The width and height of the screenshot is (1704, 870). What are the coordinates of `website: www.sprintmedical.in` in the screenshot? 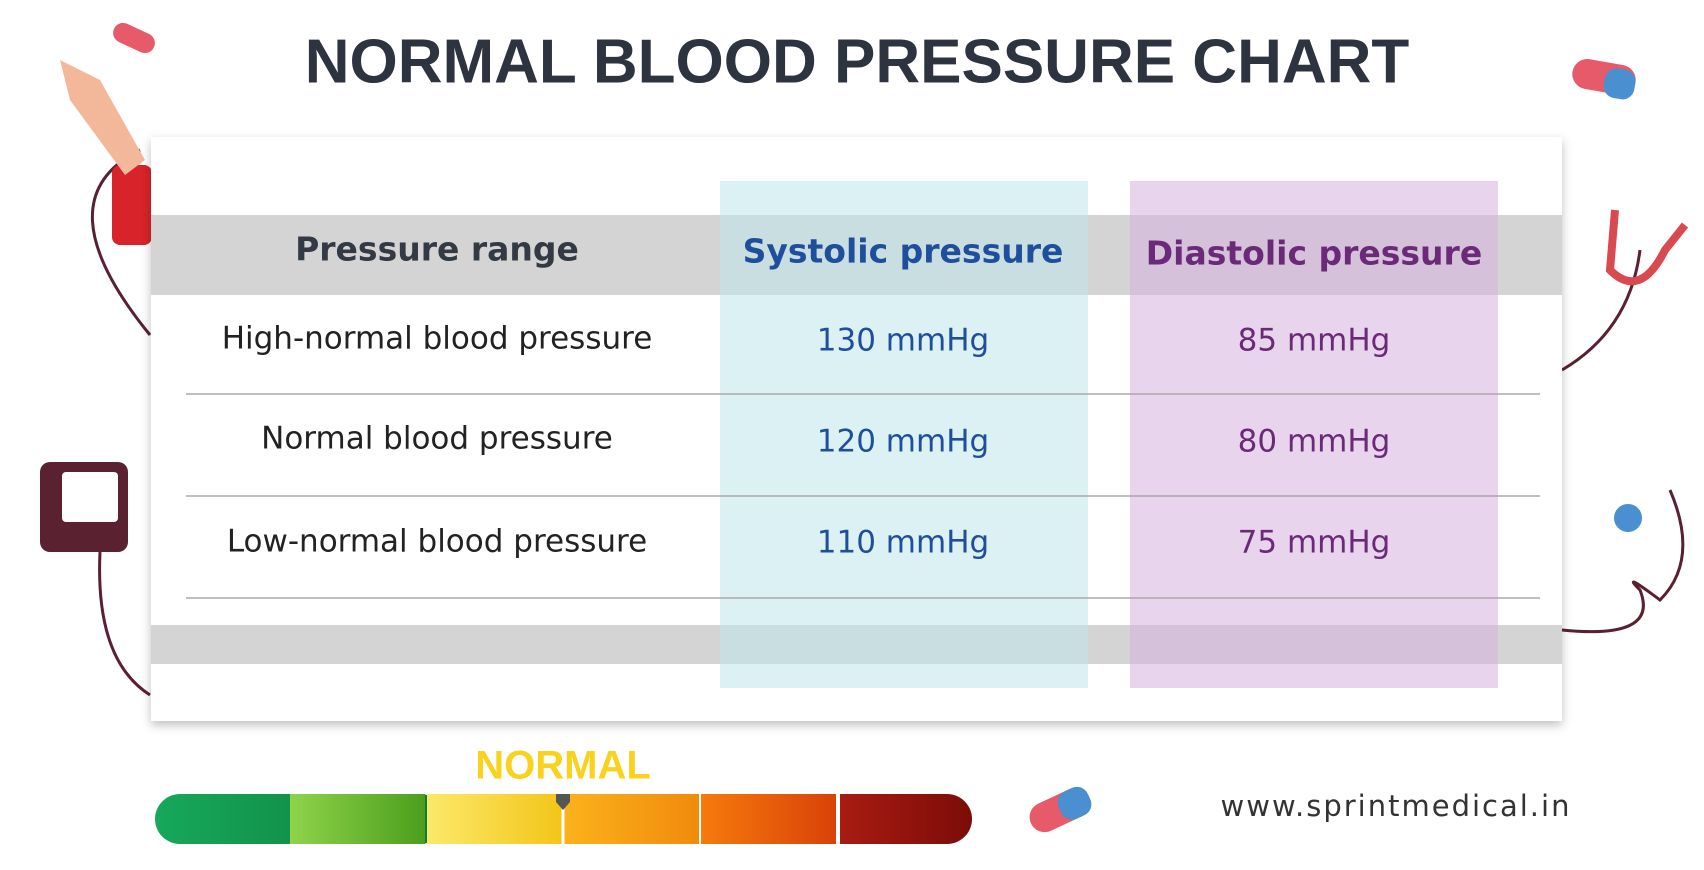 It's located at (1396, 806).